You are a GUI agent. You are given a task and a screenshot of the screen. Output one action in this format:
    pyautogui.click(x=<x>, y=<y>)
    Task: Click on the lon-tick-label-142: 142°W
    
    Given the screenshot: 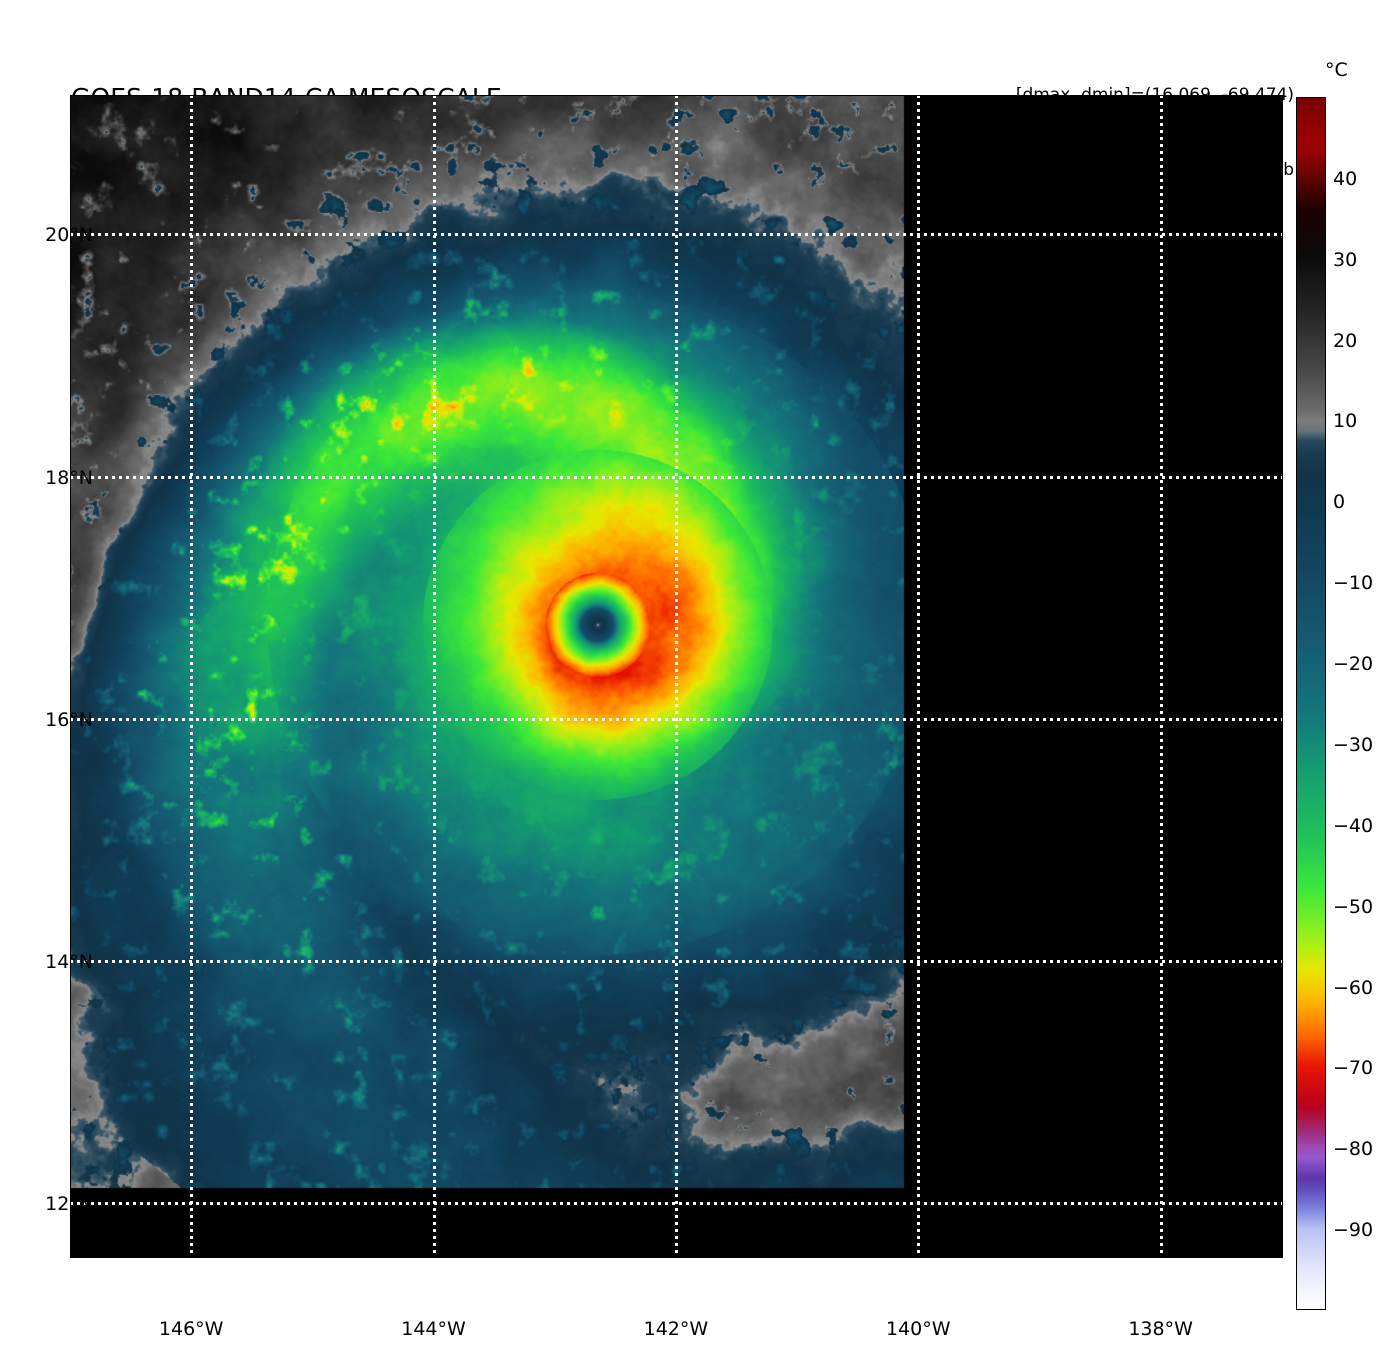 What is the action you would take?
    pyautogui.click(x=676, y=1329)
    